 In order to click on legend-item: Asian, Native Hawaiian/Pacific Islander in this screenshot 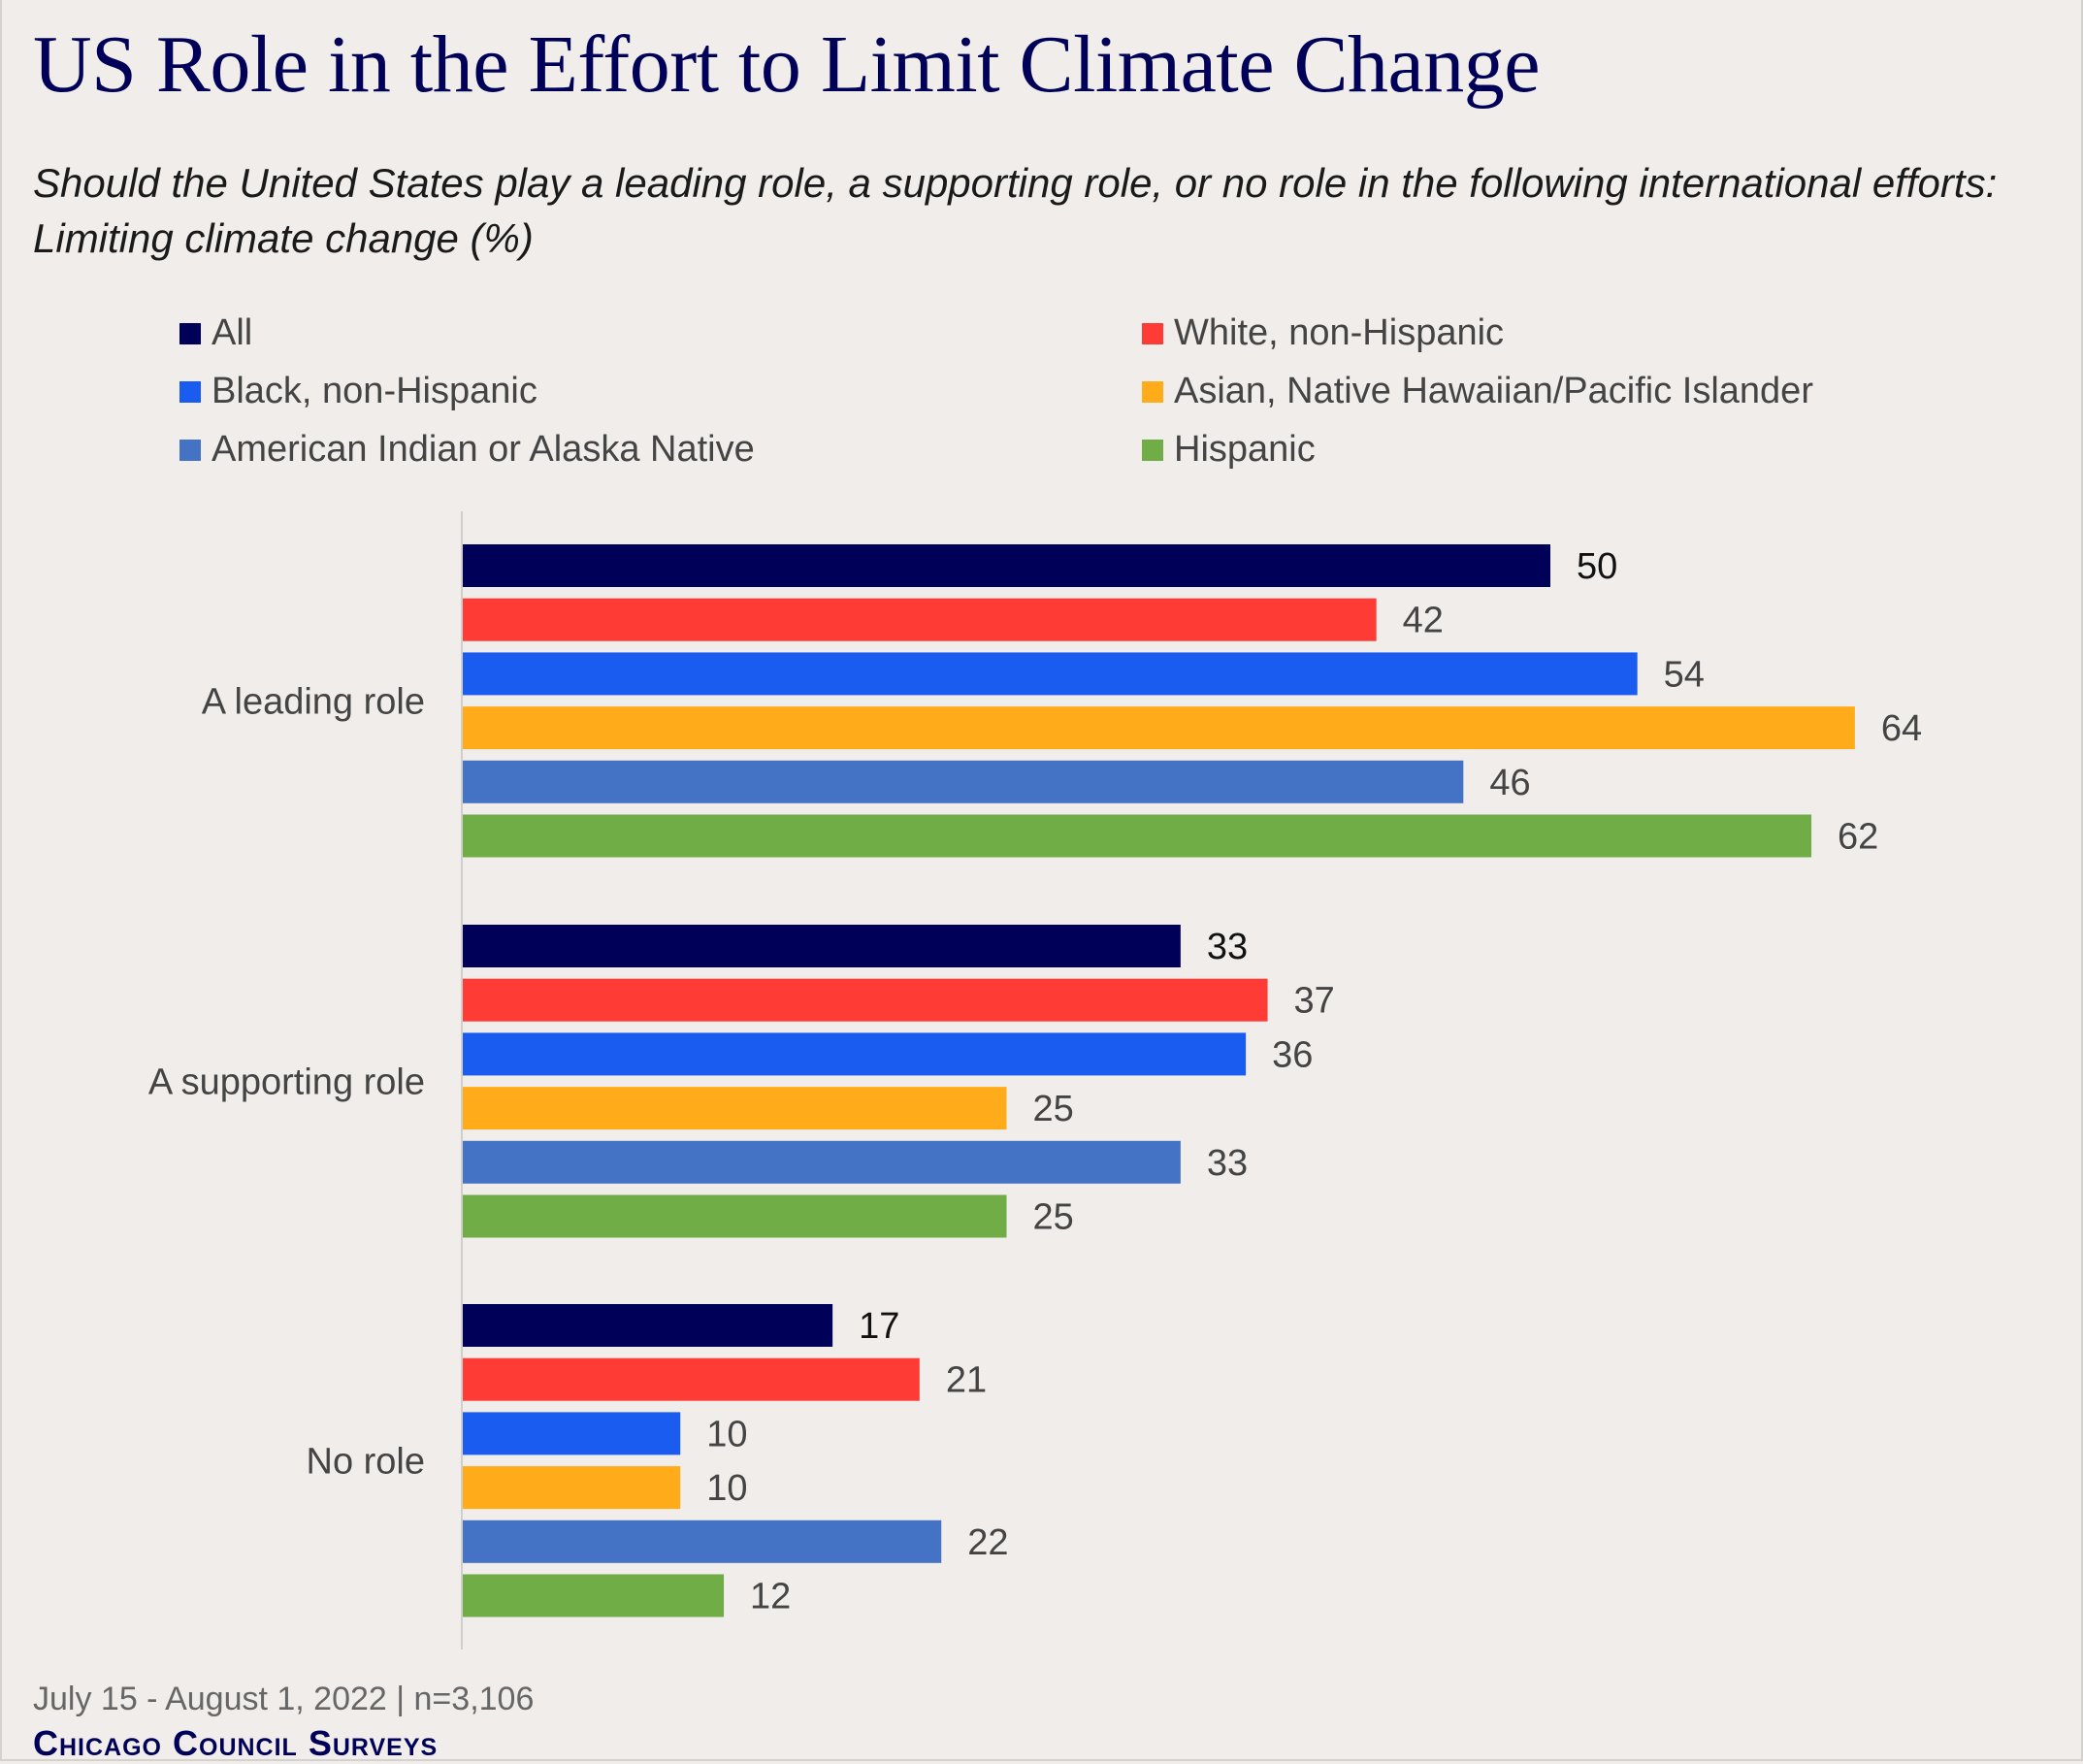, I will do `click(1477, 391)`.